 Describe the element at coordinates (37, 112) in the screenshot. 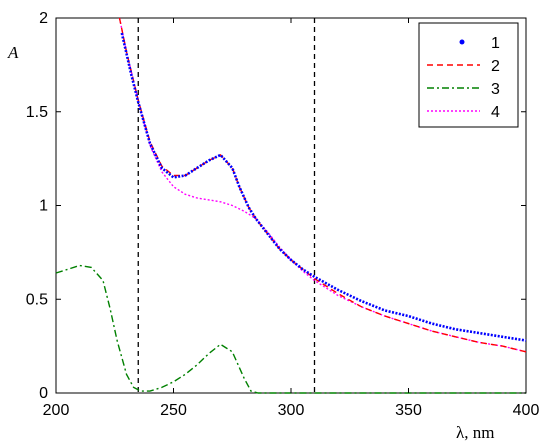

I see `y-tick-label: 1.5` at that location.